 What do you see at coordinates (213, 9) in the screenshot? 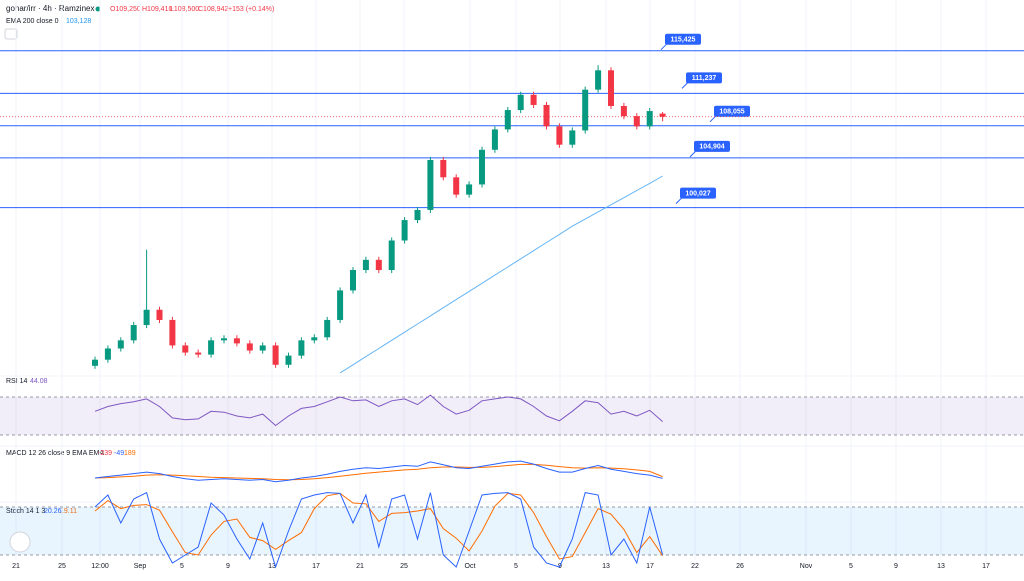
I see `ohlc-close: C108,942` at bounding box center [213, 9].